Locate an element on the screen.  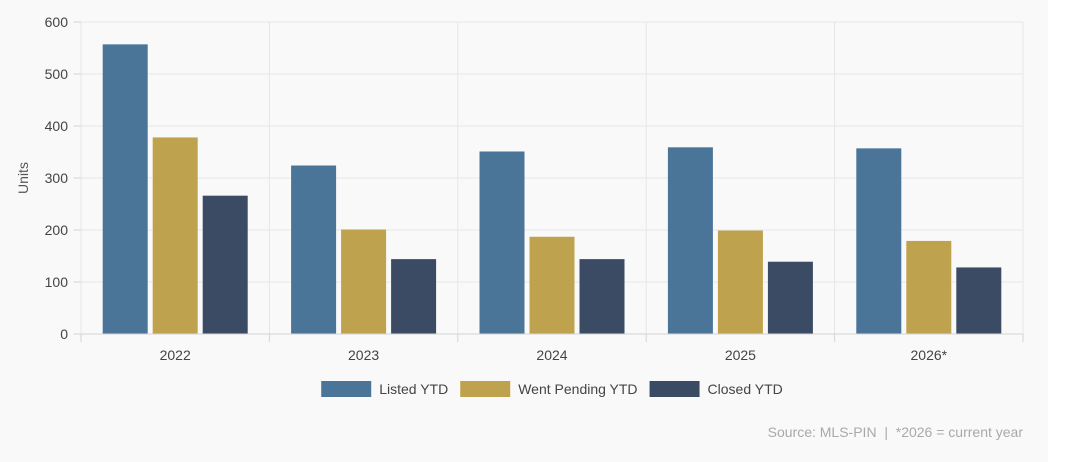
bar-went-pending-ytd-2025 is located at coordinates (740, 282).